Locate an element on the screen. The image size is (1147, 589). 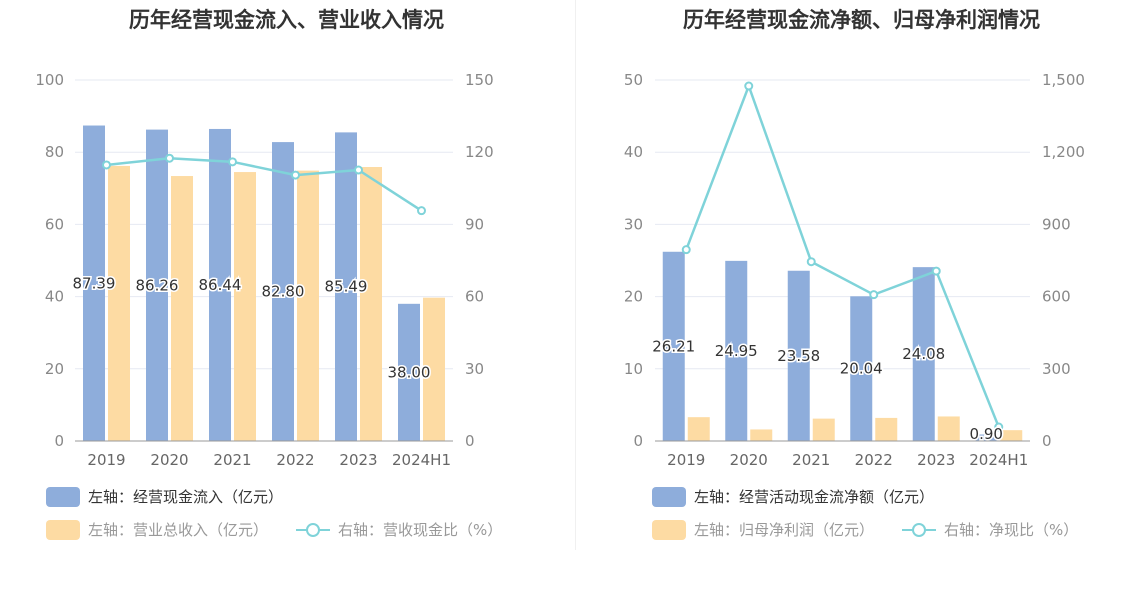
legend-label: 左轴：经营活动现金流净额（亿元） is located at coordinates (814, 497).